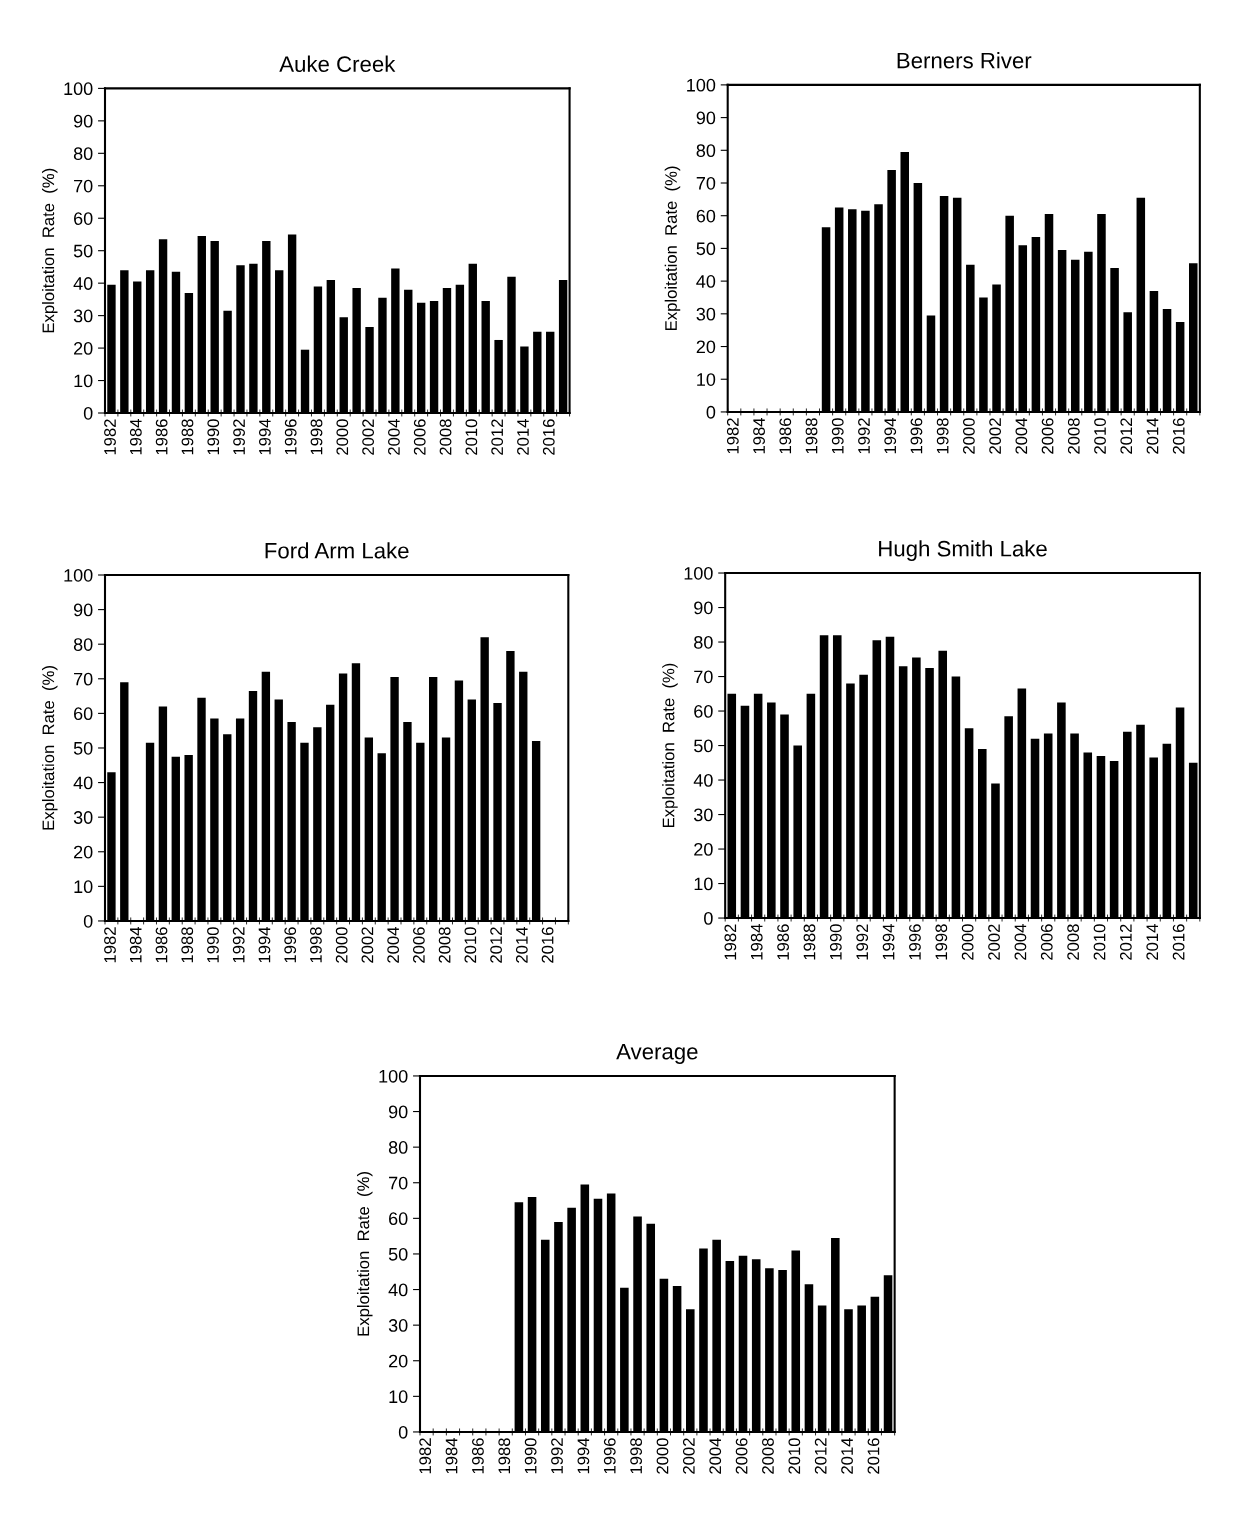 The width and height of the screenshot is (1259, 1524). What do you see at coordinates (963, 550) in the screenshot?
I see `chart-title: Hugh Smith Lake` at bounding box center [963, 550].